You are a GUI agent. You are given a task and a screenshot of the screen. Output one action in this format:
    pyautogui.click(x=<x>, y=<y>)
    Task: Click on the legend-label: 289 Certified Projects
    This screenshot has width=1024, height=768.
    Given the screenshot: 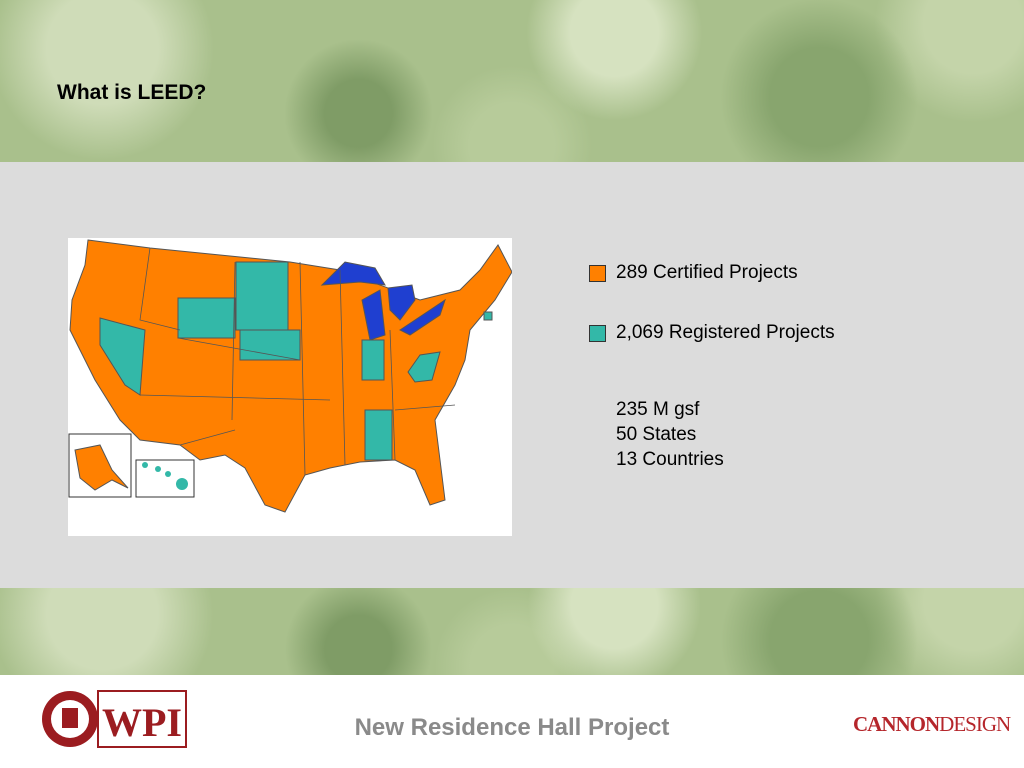 What is the action you would take?
    pyautogui.click(x=707, y=272)
    